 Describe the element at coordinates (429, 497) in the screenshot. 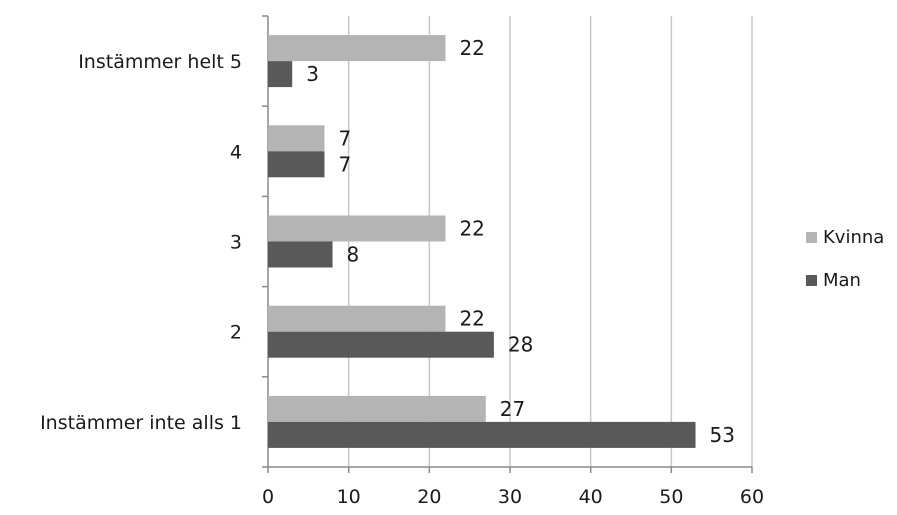

I see `x-tick-label: 20` at that location.